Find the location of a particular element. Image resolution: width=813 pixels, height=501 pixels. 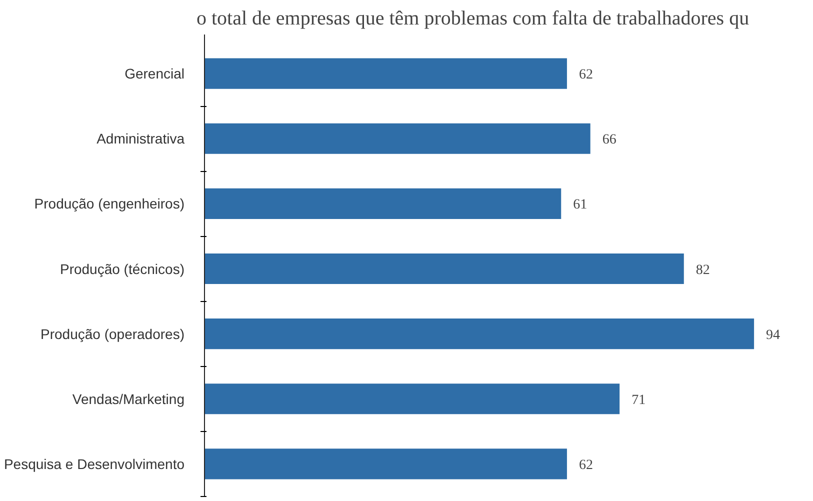

chart-title: o total de empresas que têm problemas com falta de trabalhadores qu is located at coordinates (473, 19).